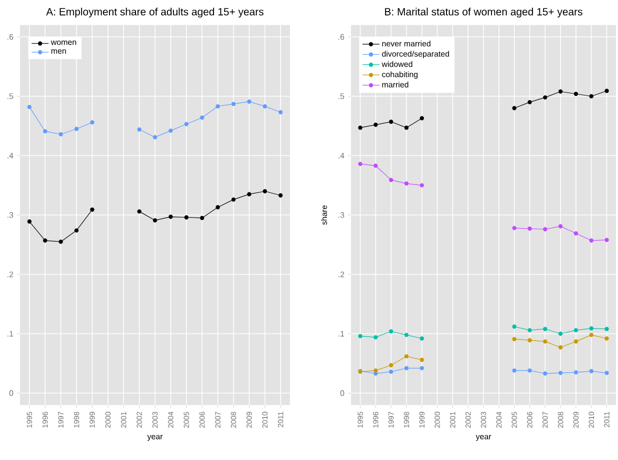 This screenshot has width=618, height=460. Describe the element at coordinates (483, 13) in the screenshot. I see `chart-title: B: Marital status of women aged 15+ years` at that location.